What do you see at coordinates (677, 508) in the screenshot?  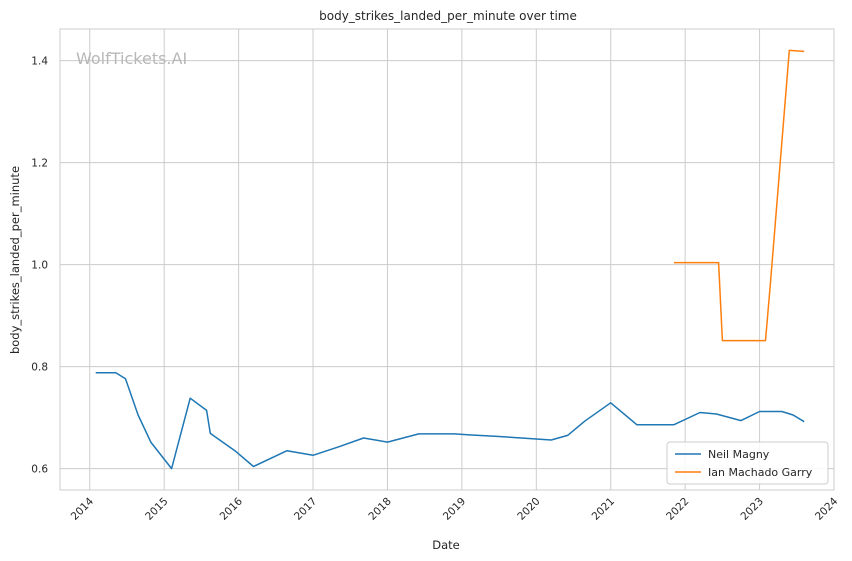 I see `x-tick-label: 2022` at bounding box center [677, 508].